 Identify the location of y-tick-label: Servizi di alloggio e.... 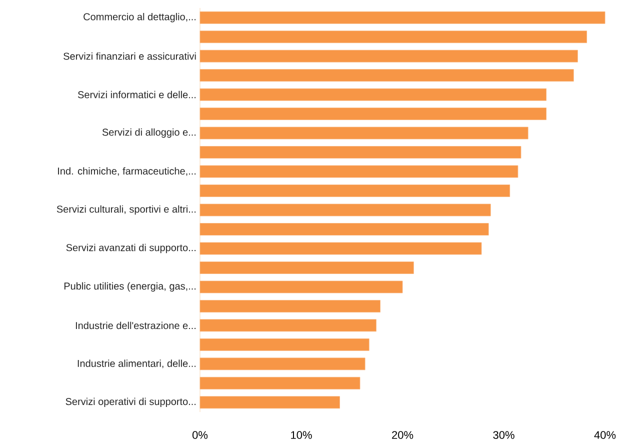
(149, 133).